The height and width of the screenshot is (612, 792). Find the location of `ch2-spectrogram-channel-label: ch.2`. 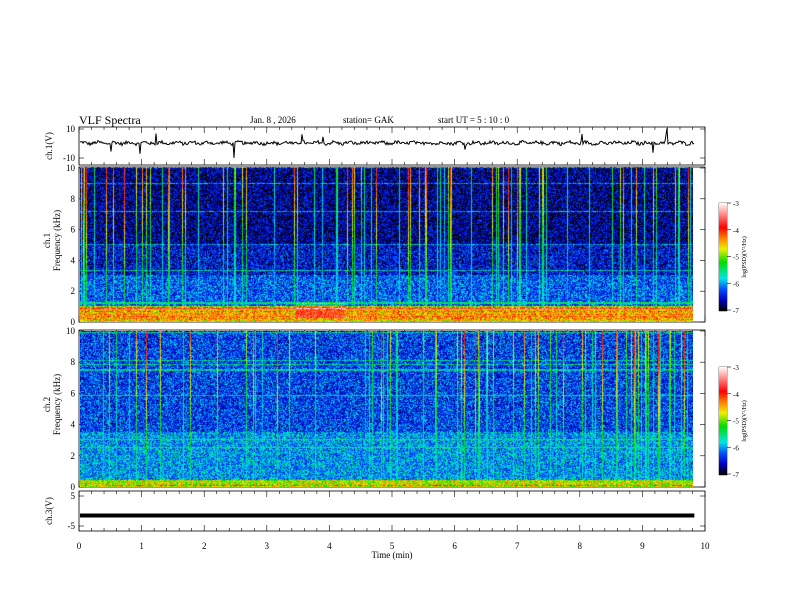

ch2-spectrogram-channel-label: ch.2 is located at coordinates (47, 404).